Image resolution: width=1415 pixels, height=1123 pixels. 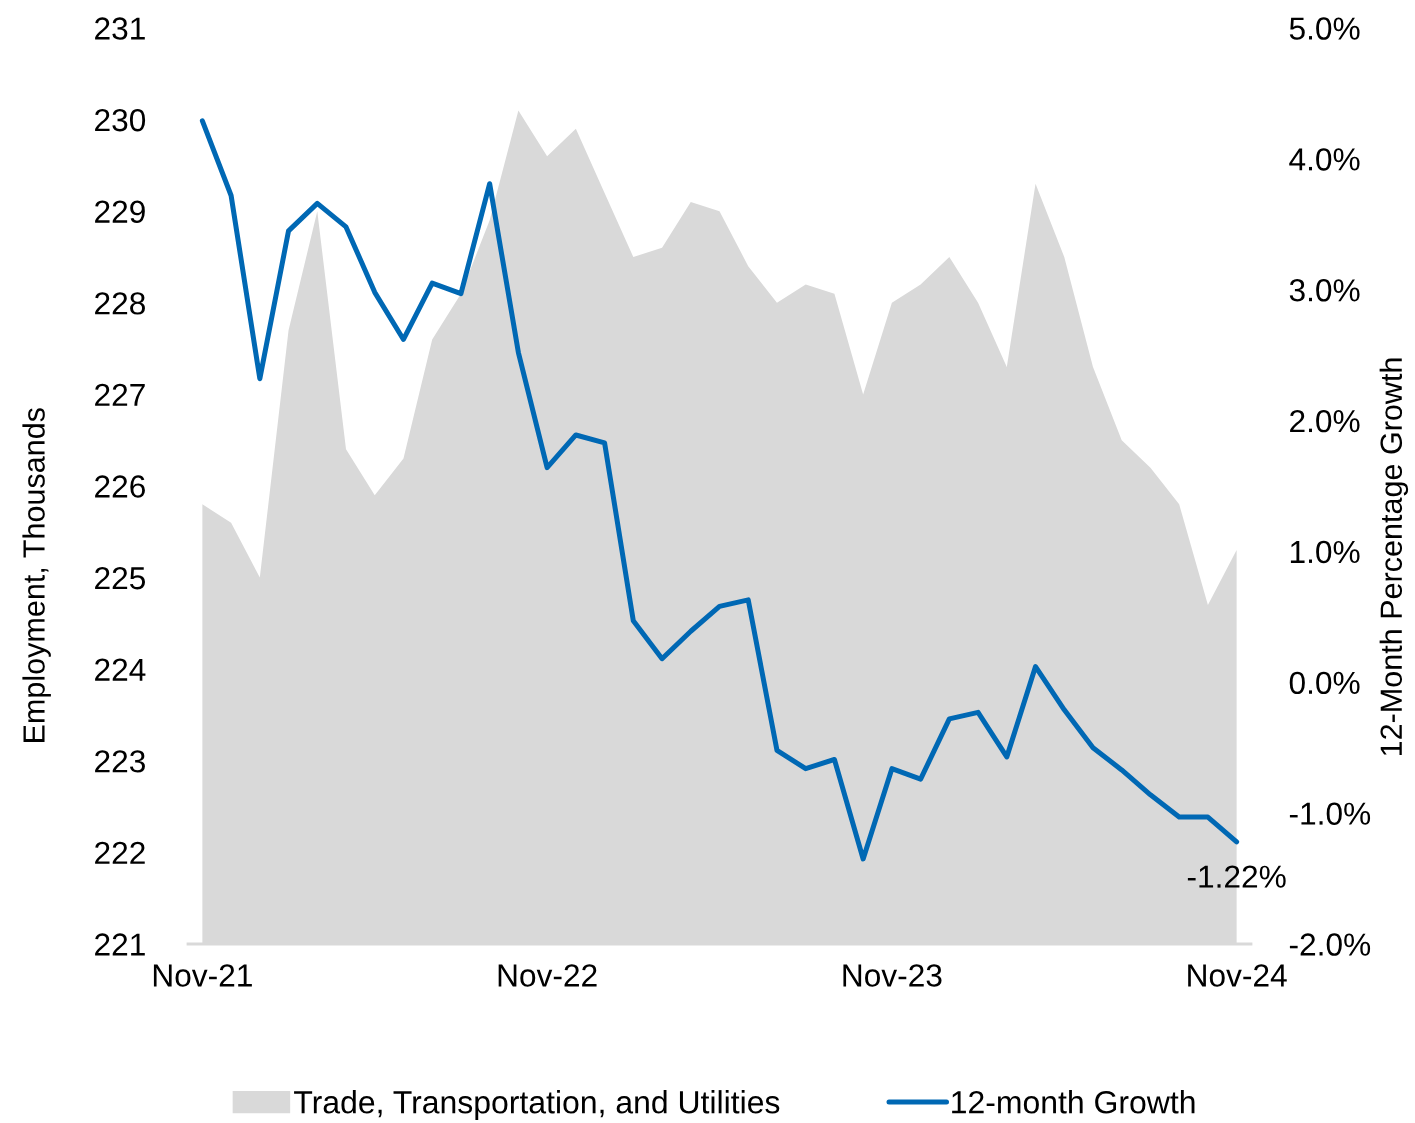 What do you see at coordinates (1394, 557) in the screenshot?
I see `y2-axis-title: 12-Month Percentage Growth` at bounding box center [1394, 557].